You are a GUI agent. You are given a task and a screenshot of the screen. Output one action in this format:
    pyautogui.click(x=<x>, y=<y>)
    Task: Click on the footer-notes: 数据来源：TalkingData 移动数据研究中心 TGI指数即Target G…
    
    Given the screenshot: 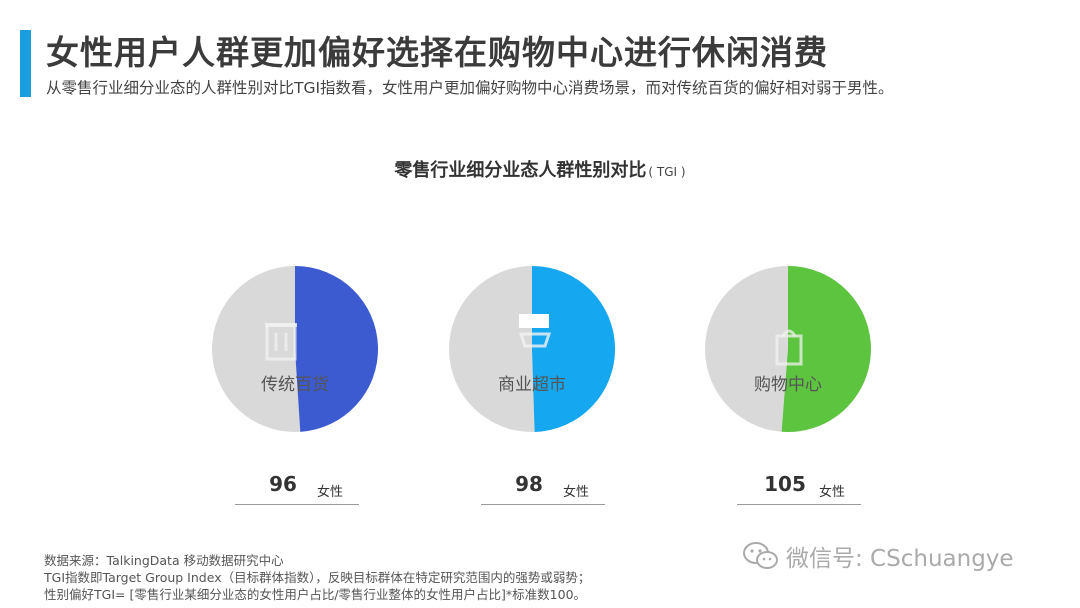 What is the action you would take?
    pyautogui.click(x=317, y=577)
    